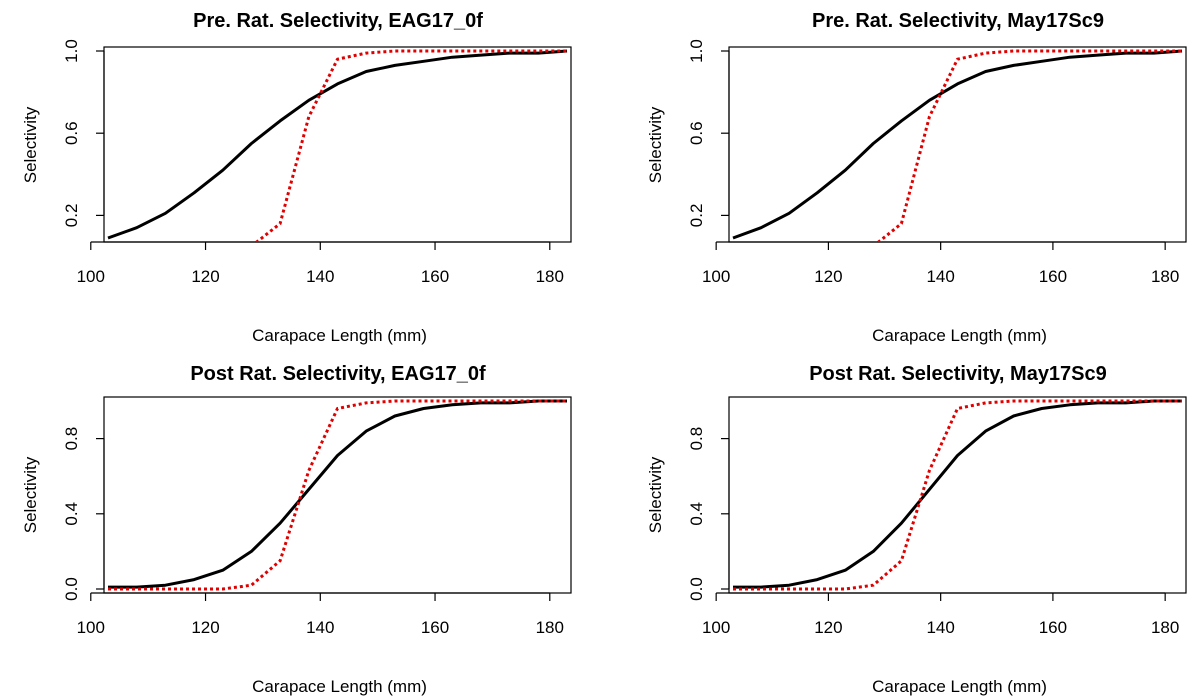 The width and height of the screenshot is (1193, 698). Describe the element at coordinates (958, 21) in the screenshot. I see `chart-title: Pre. Rat. Selectivity, May17Sc9` at that location.